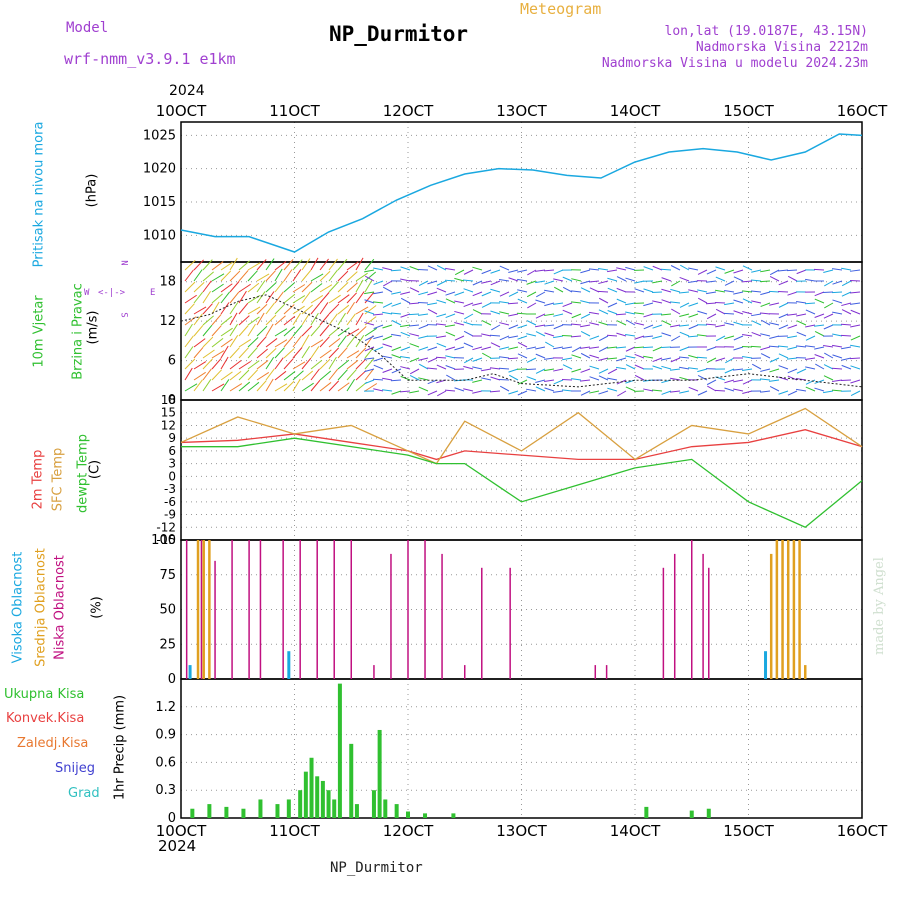 The height and width of the screenshot is (900, 900). I want to click on y-tick-label: 100, so click(163, 540).